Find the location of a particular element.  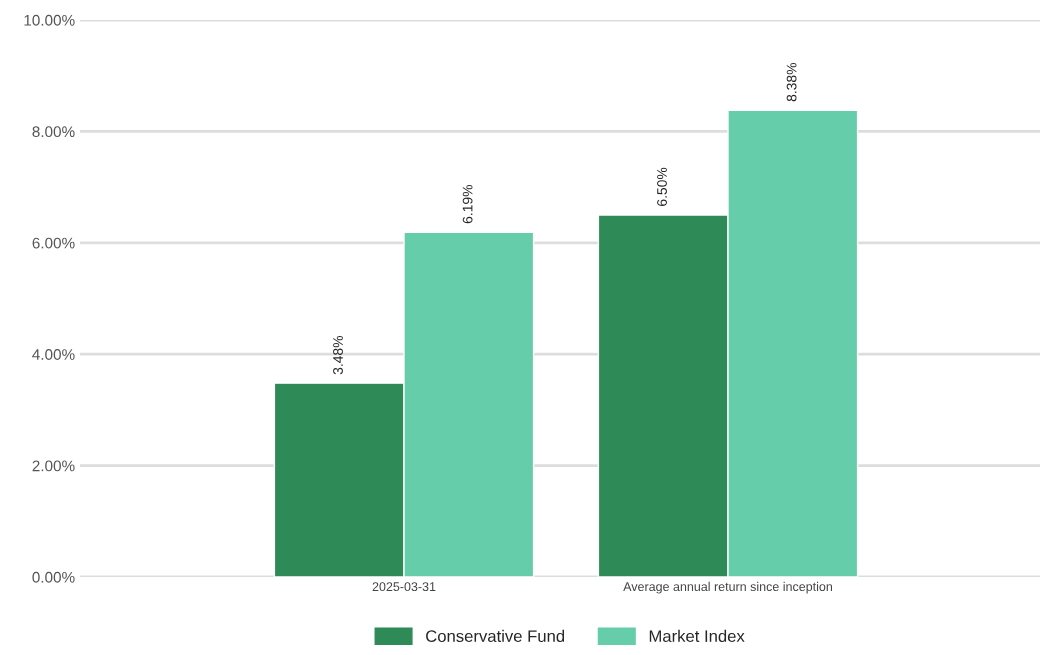

text: 3.48% is located at coordinates (338, 355).